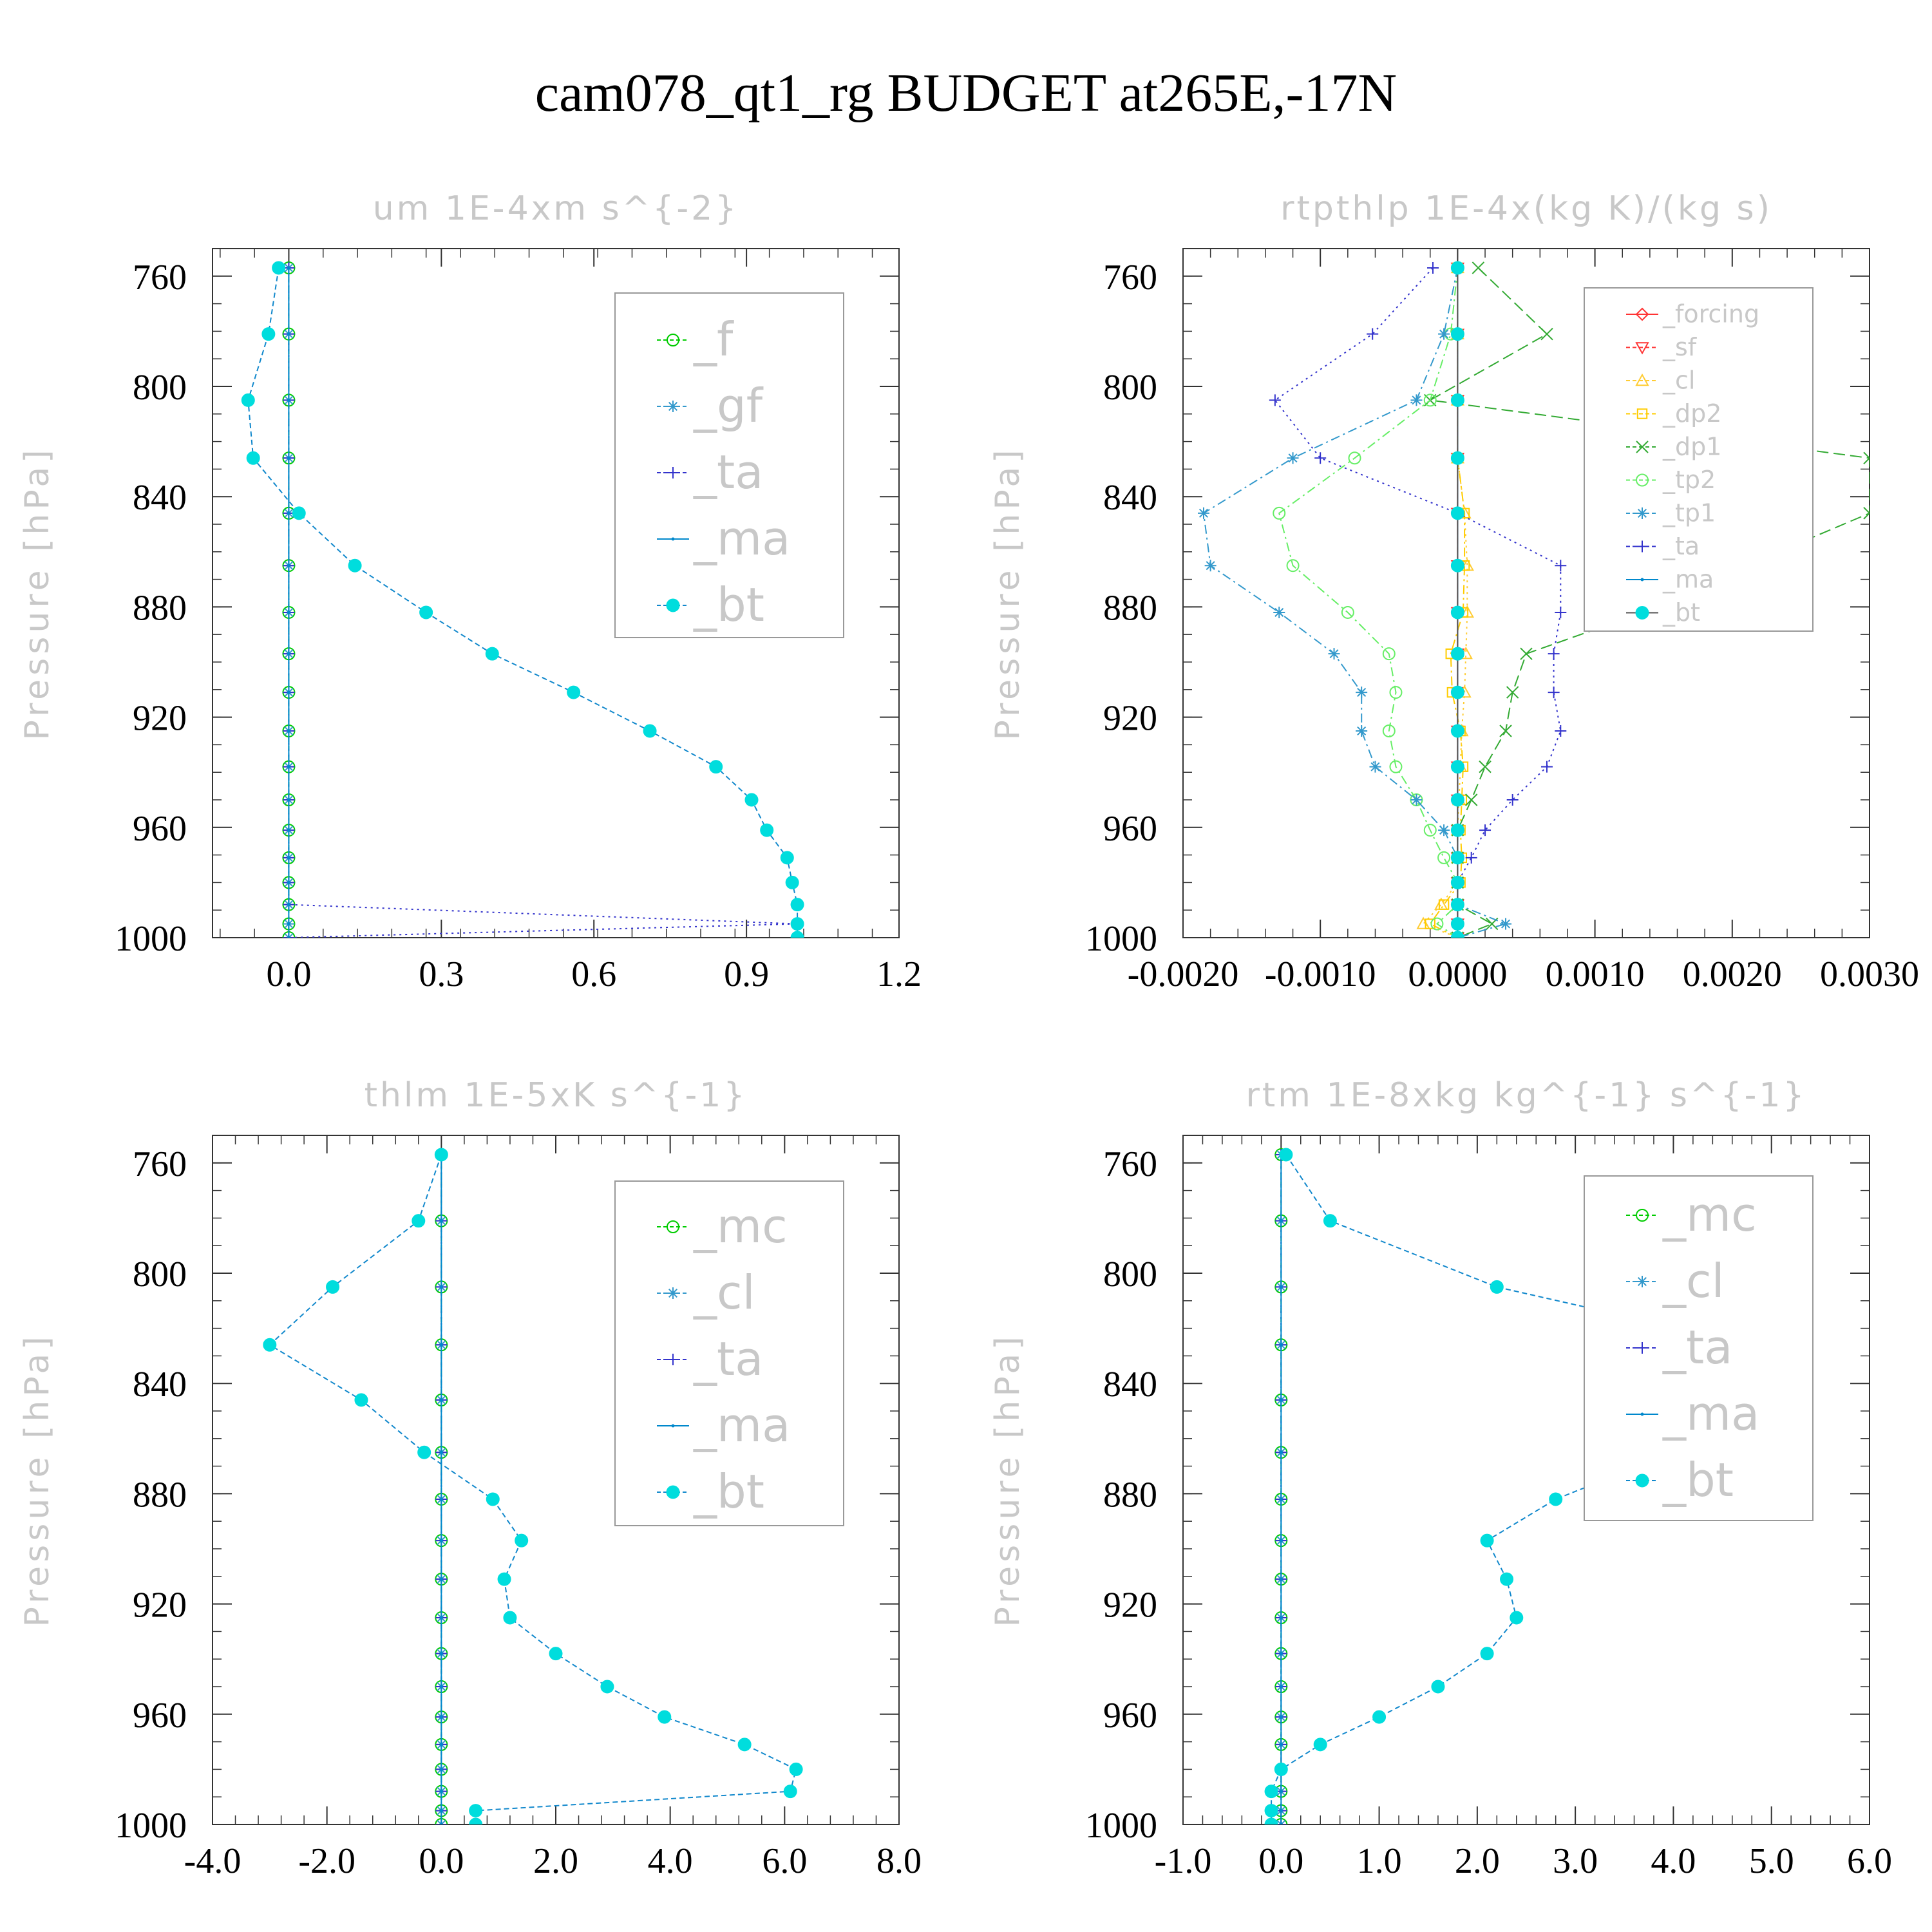  What do you see at coordinates (593, 974) in the screenshot?
I see `x-tick-label: 0.6` at bounding box center [593, 974].